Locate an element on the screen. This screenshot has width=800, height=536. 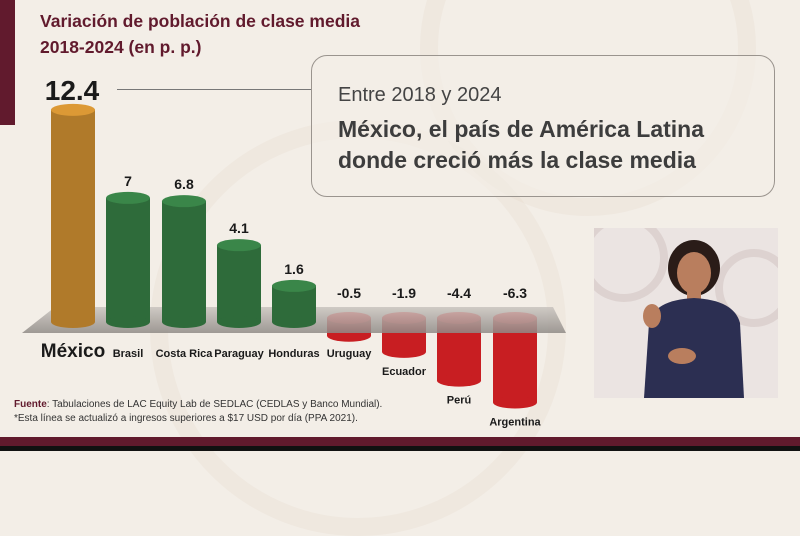
bar-honduras is located at coordinates (294, 303).